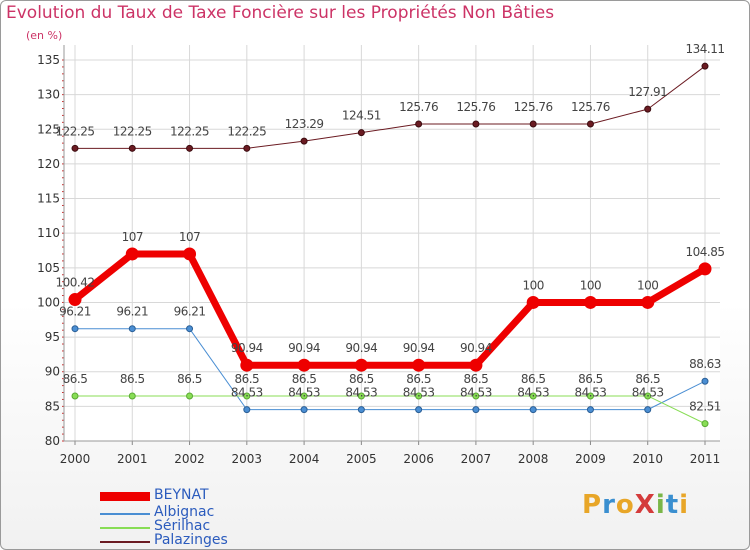  Describe the element at coordinates (125, 528) in the screenshot. I see `legend-swatch-serilhac` at that location.